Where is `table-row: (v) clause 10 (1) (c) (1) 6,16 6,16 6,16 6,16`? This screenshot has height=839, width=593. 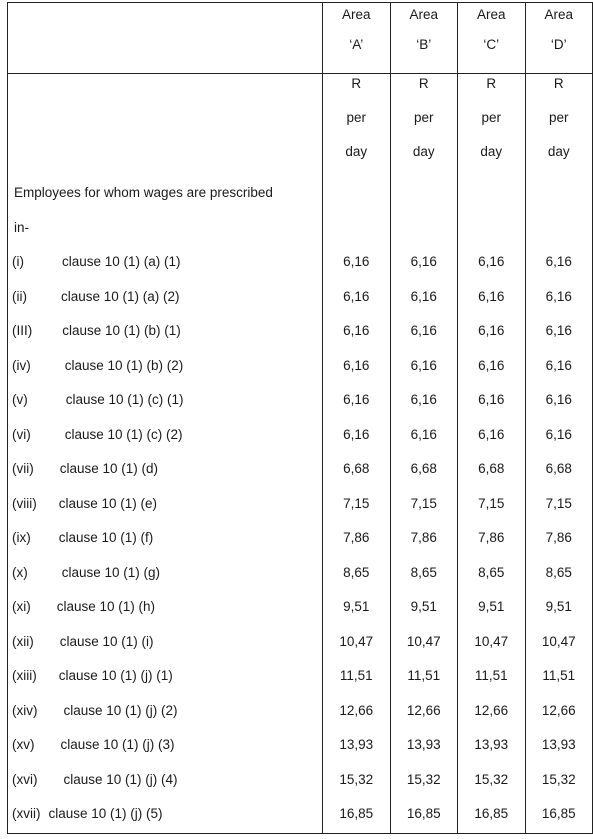
table-row: (v) clause 10 (1) (c) (1) 6,16 6,16 6,16 6,16 is located at coordinates (300, 400).